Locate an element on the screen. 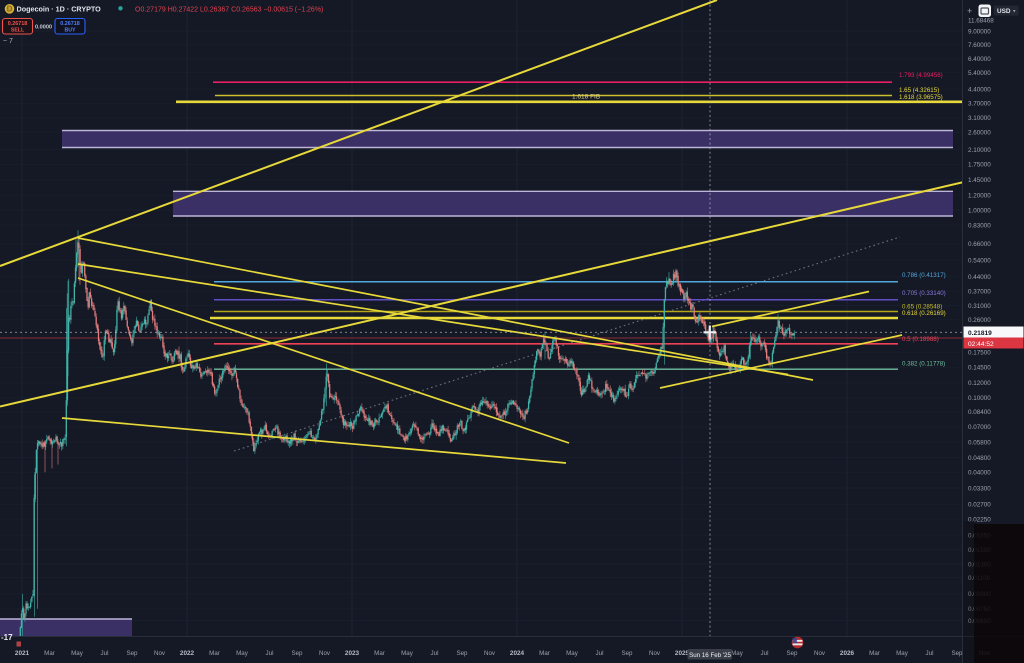  svg-text: 0.02700 is located at coordinates (979, 505).